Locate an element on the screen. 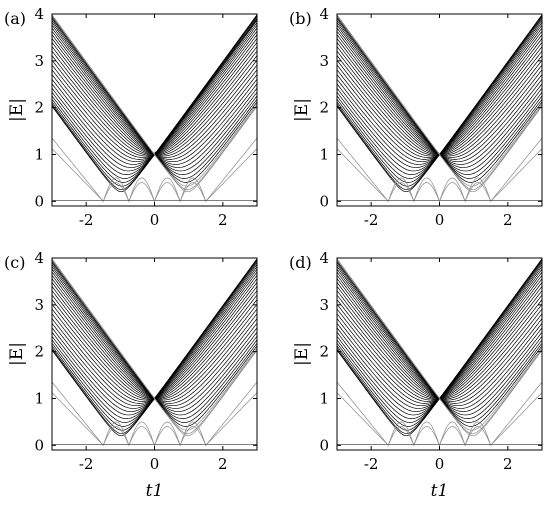  panel-label: (d) is located at coordinates (300, 262).